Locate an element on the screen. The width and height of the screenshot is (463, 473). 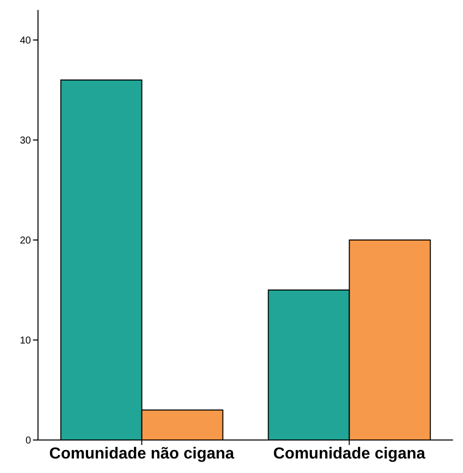
y-tick-label: 20 is located at coordinates (26, 241).